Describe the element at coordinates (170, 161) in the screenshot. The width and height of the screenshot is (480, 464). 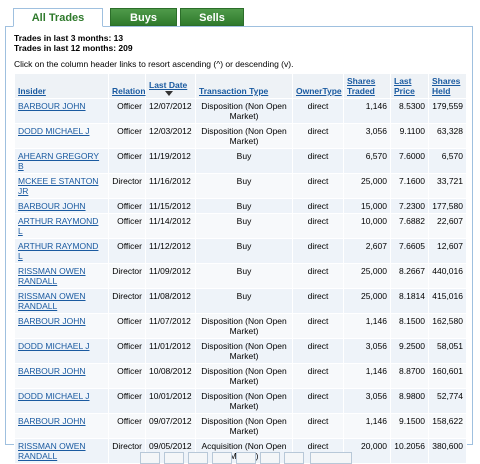
I see `cell: 11/19/2012` at that location.